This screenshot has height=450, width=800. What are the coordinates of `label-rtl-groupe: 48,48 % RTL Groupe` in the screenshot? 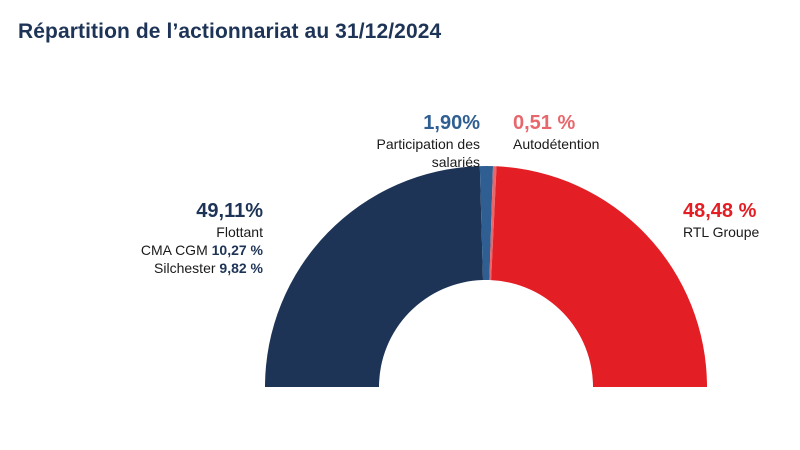 It's located at (721, 220).